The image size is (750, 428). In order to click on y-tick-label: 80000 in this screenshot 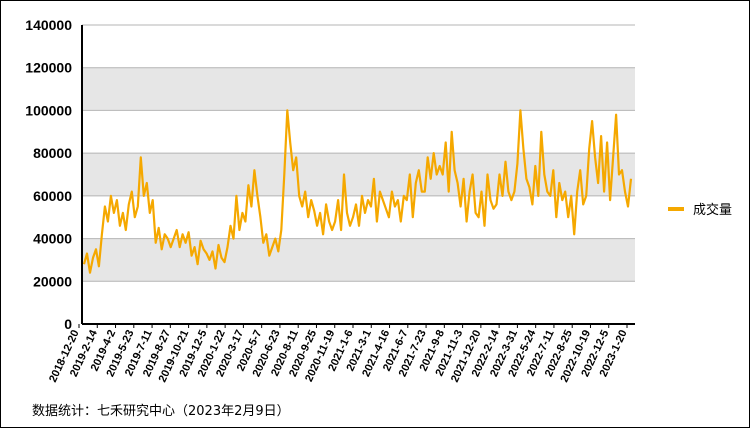, I will do `click(52, 153)`.